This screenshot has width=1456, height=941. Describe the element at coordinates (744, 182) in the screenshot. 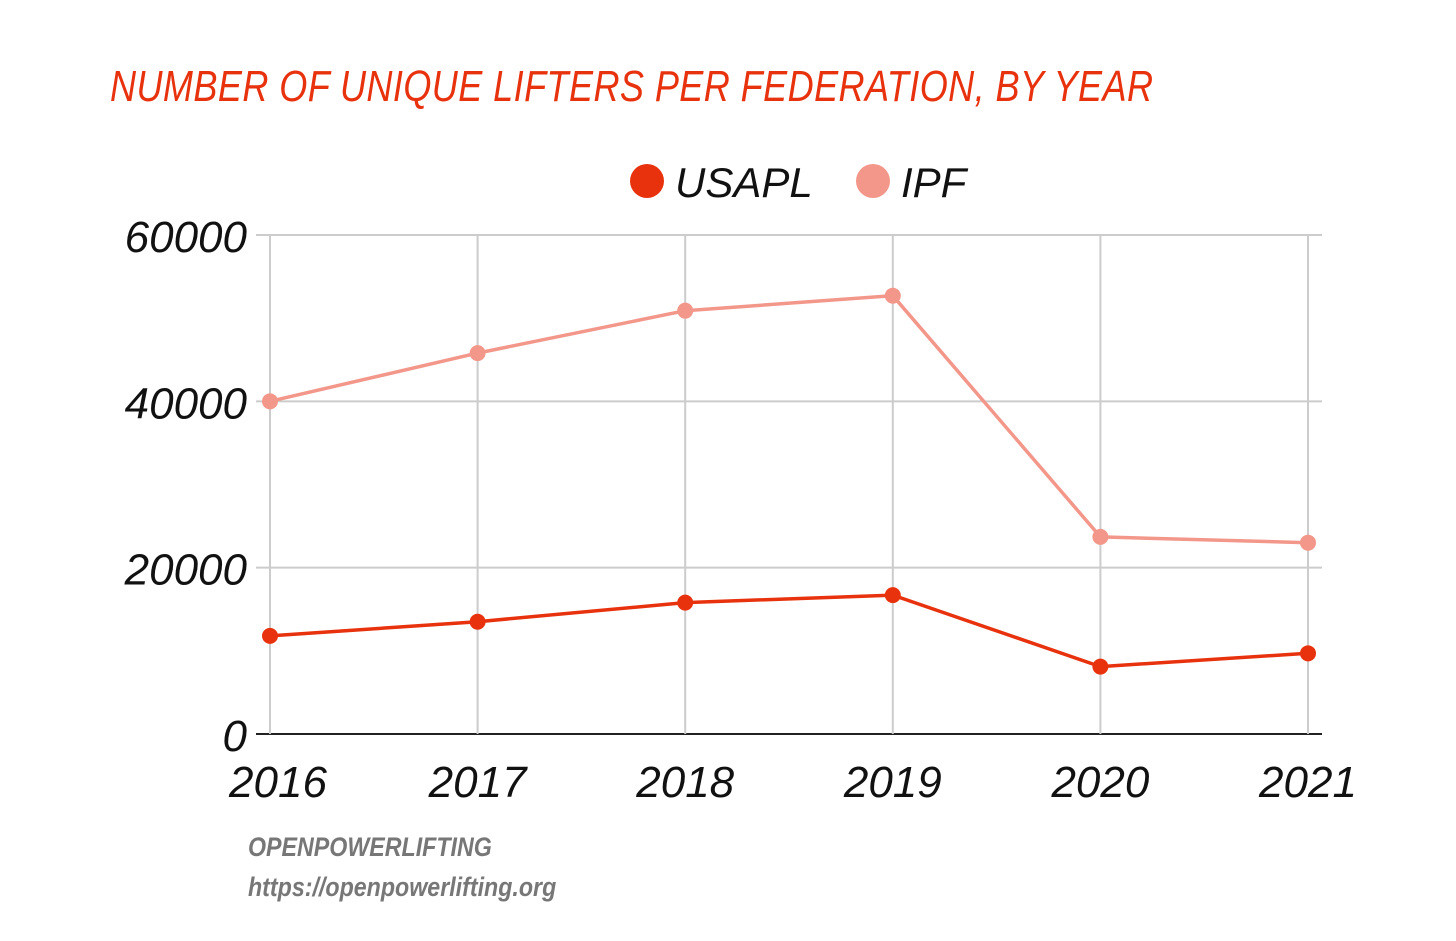

I see `legend-label-usapl: USAPL` at that location.